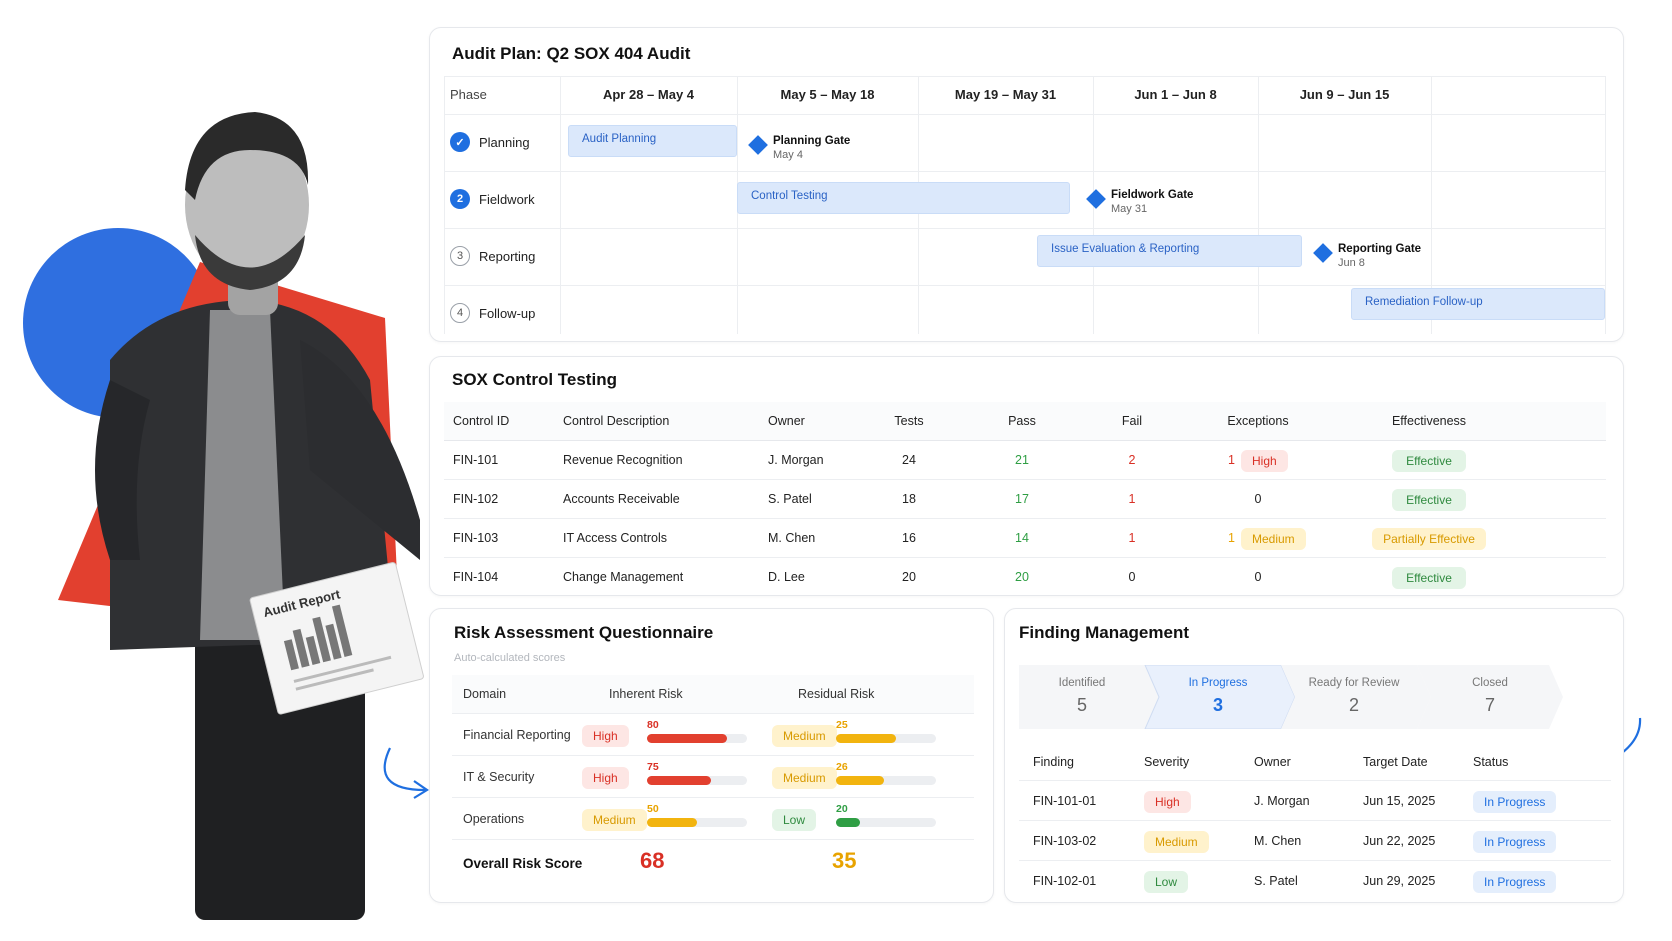 This screenshot has height=941, width=1672. I want to click on phase-planning: ✓ Planning, so click(490, 142).